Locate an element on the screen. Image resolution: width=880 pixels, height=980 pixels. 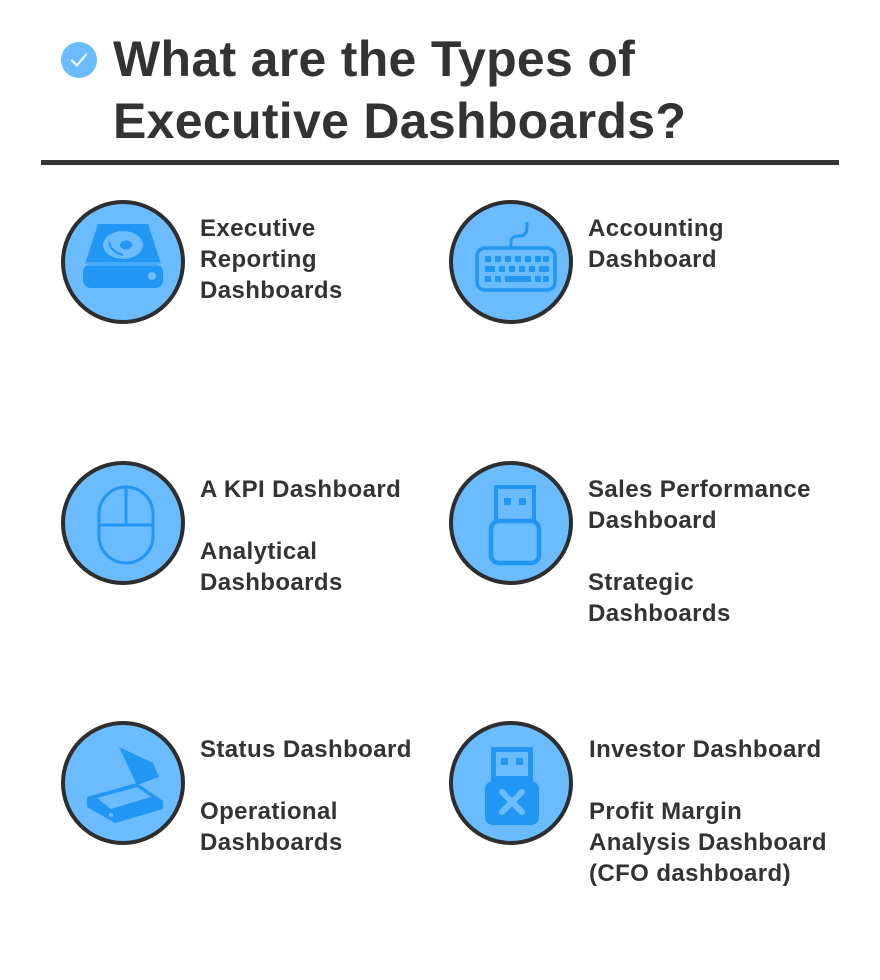
hard-drive-icon is located at coordinates (123, 262).